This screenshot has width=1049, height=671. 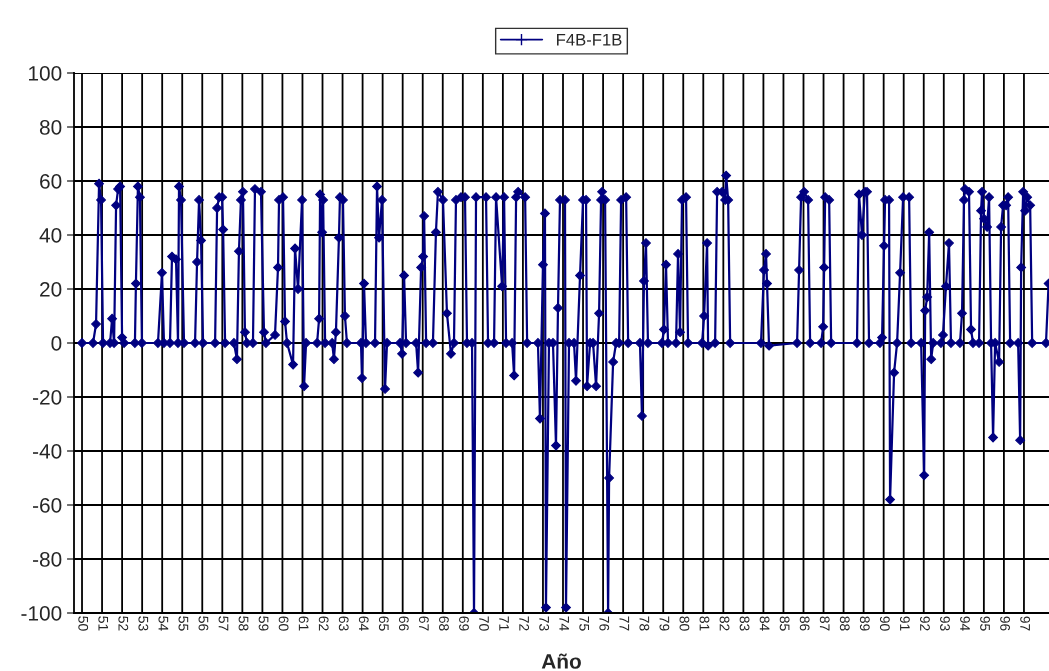 What do you see at coordinates (363, 623) in the screenshot?
I see `x-tick-label: 64` at bounding box center [363, 623].